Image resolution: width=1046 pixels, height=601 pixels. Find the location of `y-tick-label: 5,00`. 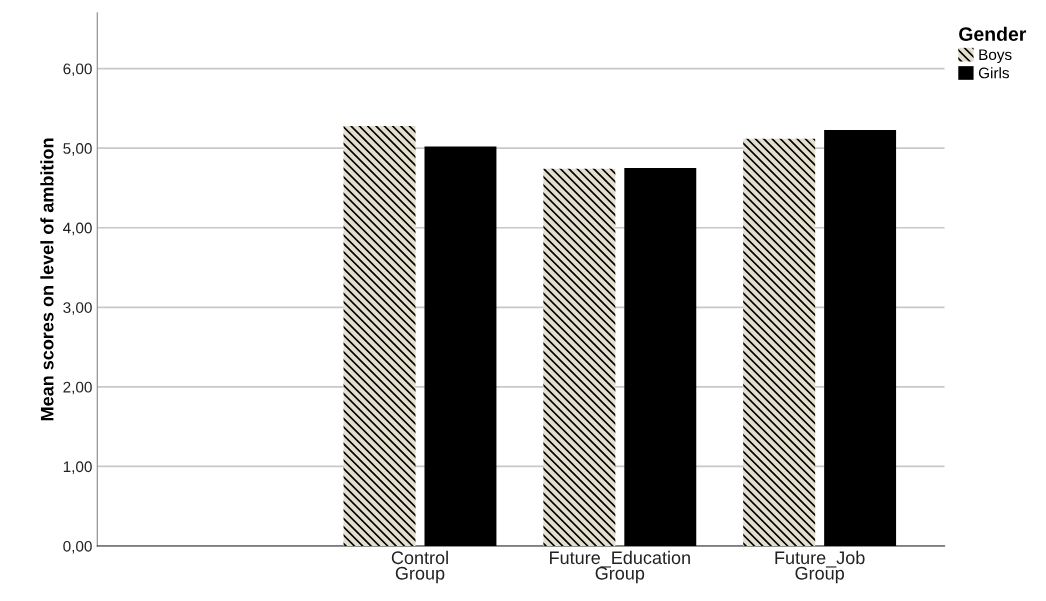

y-tick-label: 5,00 is located at coordinates (77, 149).